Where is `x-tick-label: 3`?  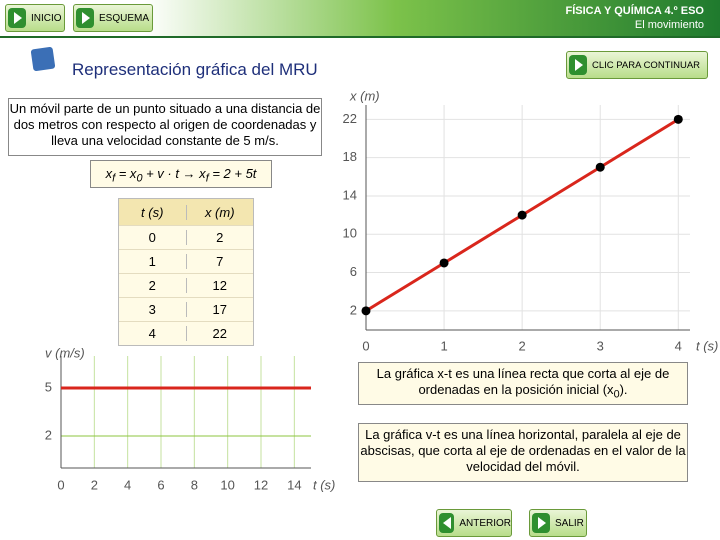
x-tick-label: 3 is located at coordinates (600, 345).